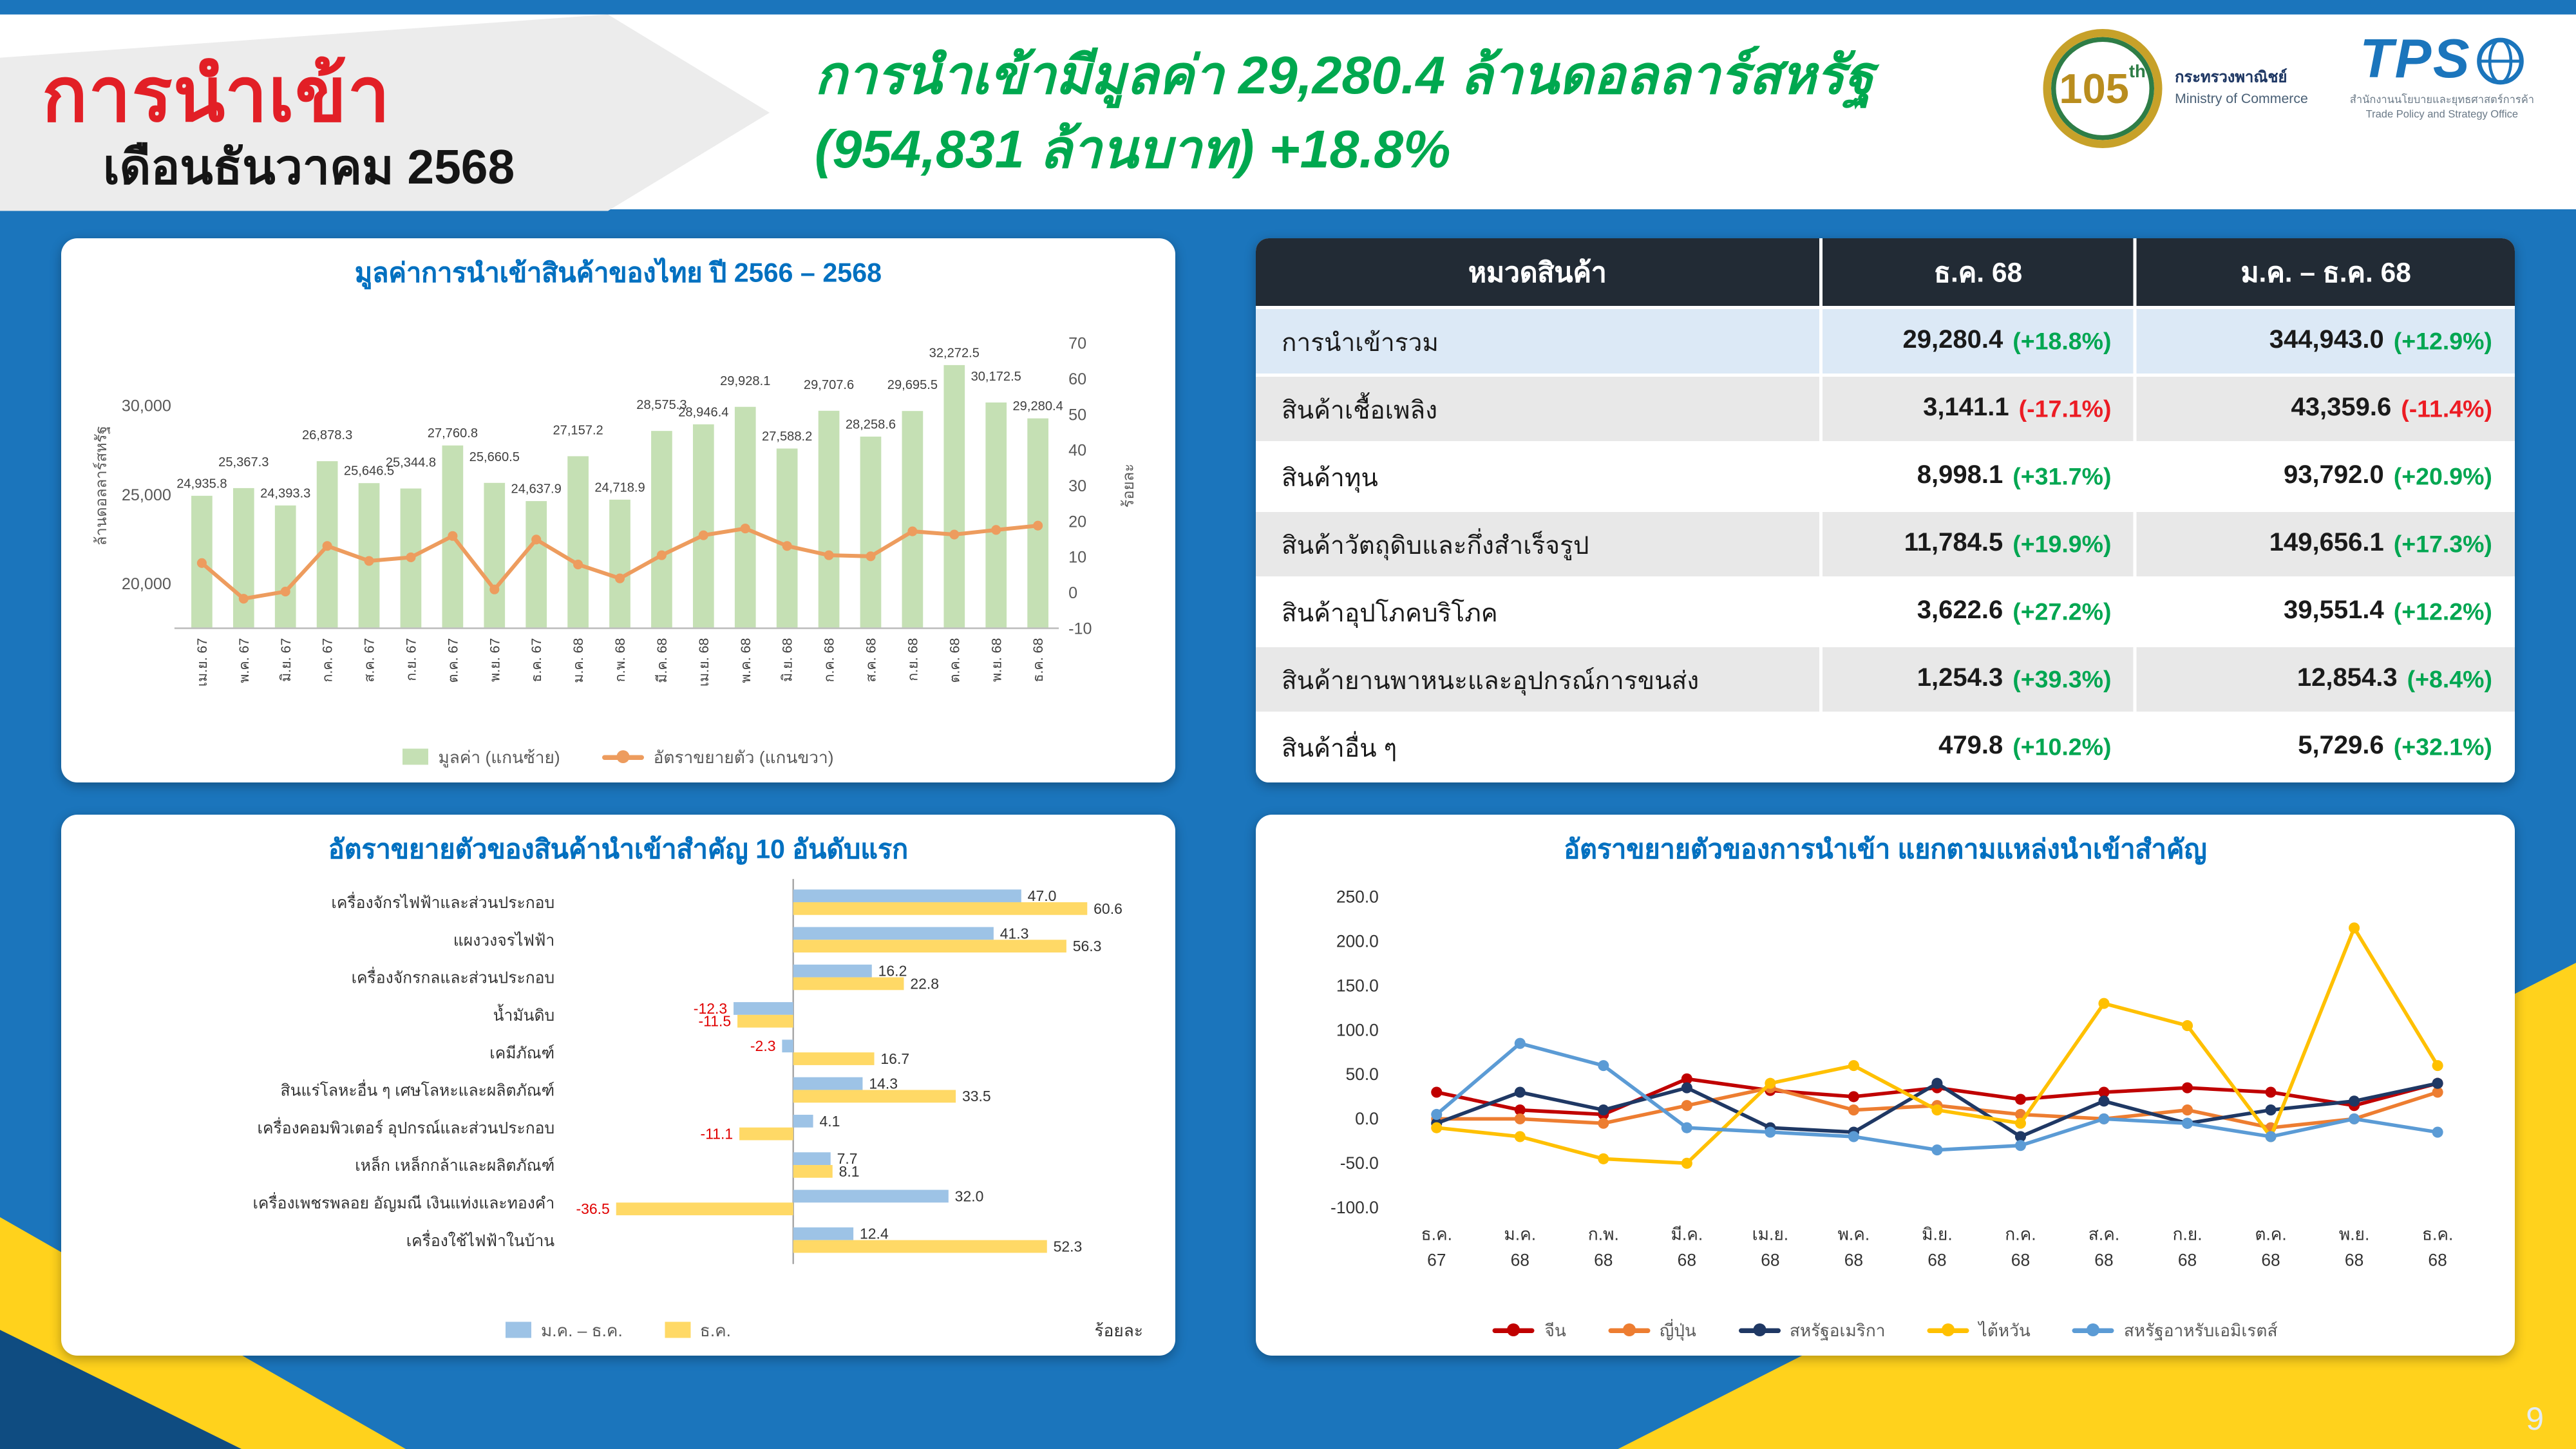  Describe the element at coordinates (1854, 1234) in the screenshot. I see `svg-text: พ.ค.` at that location.